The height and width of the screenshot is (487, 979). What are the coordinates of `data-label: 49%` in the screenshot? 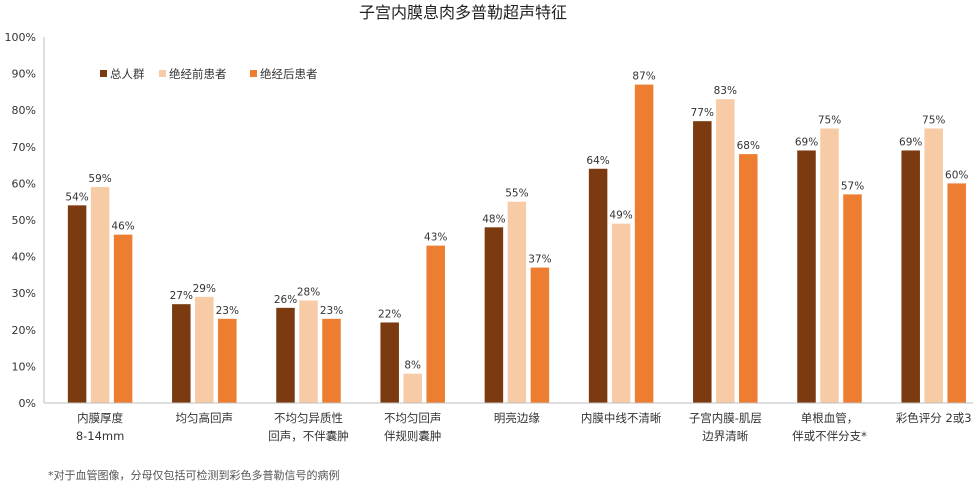 It's located at (620, 216).